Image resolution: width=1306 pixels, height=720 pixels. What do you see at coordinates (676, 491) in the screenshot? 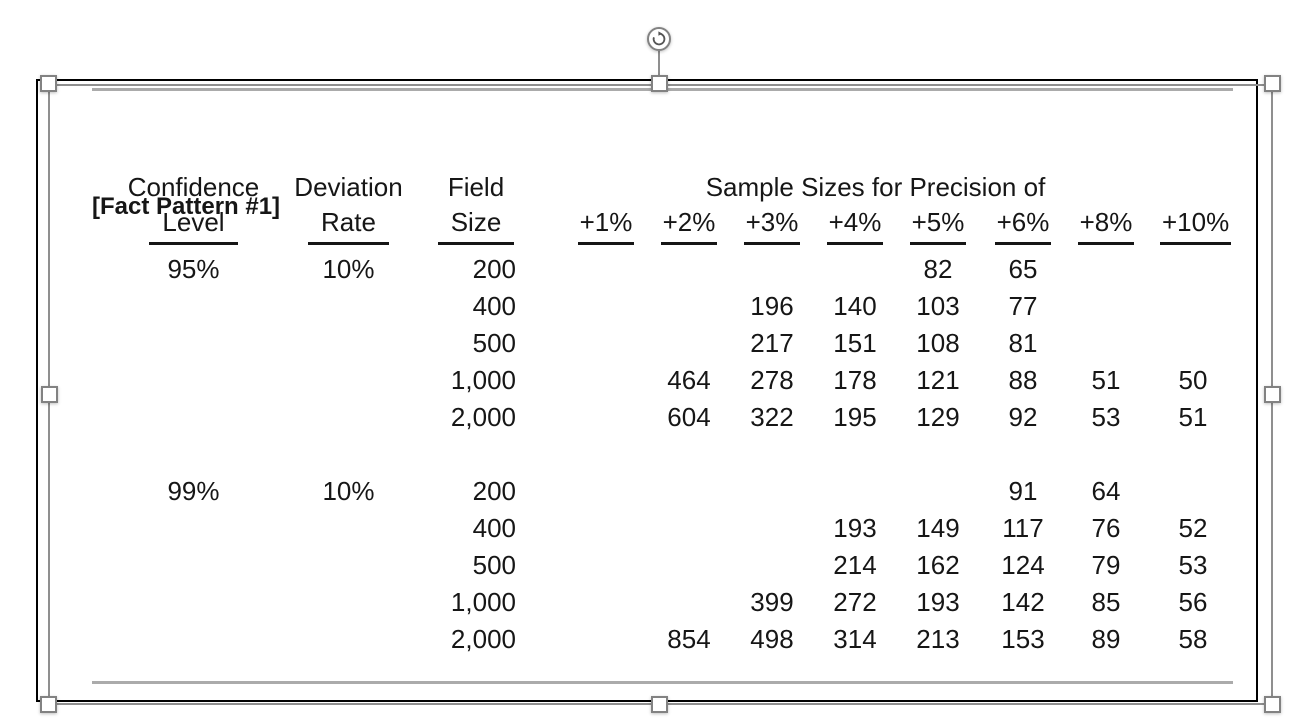
I see `table-row: 99% 10% 200 91 64` at bounding box center [676, 491].